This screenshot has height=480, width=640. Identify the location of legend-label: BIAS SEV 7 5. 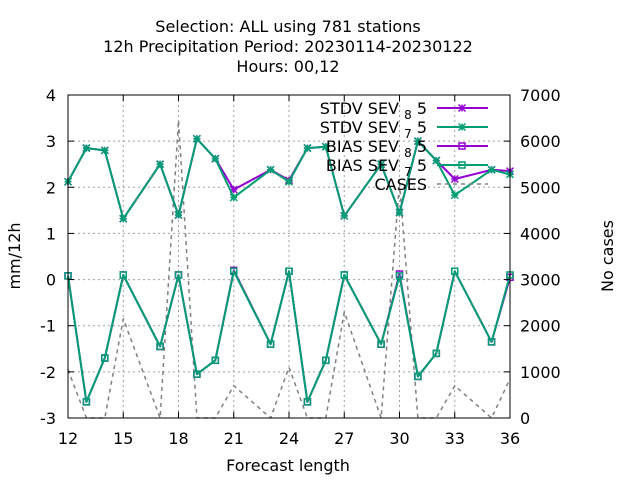
(376, 167).